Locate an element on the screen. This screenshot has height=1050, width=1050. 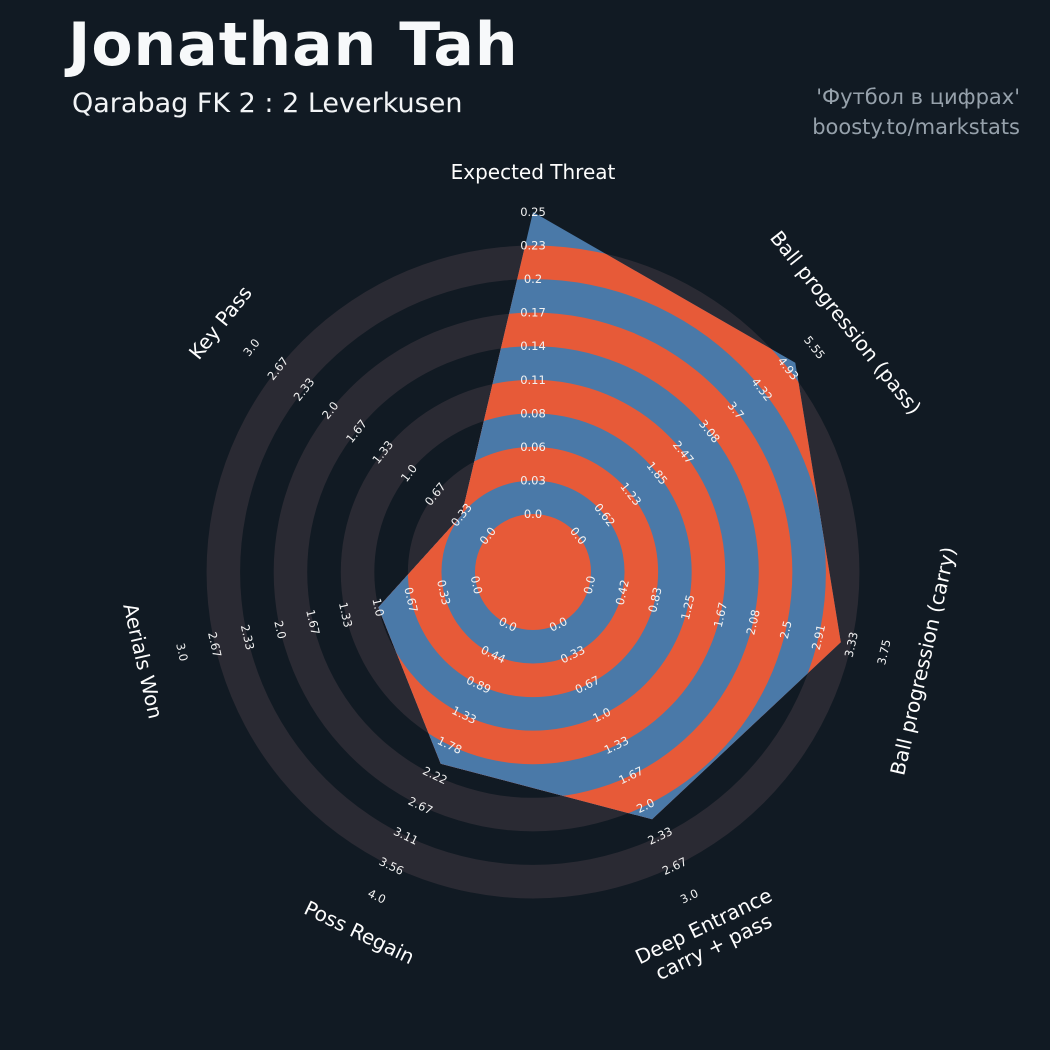
axis-label: Aerials Won is located at coordinates (143, 661).